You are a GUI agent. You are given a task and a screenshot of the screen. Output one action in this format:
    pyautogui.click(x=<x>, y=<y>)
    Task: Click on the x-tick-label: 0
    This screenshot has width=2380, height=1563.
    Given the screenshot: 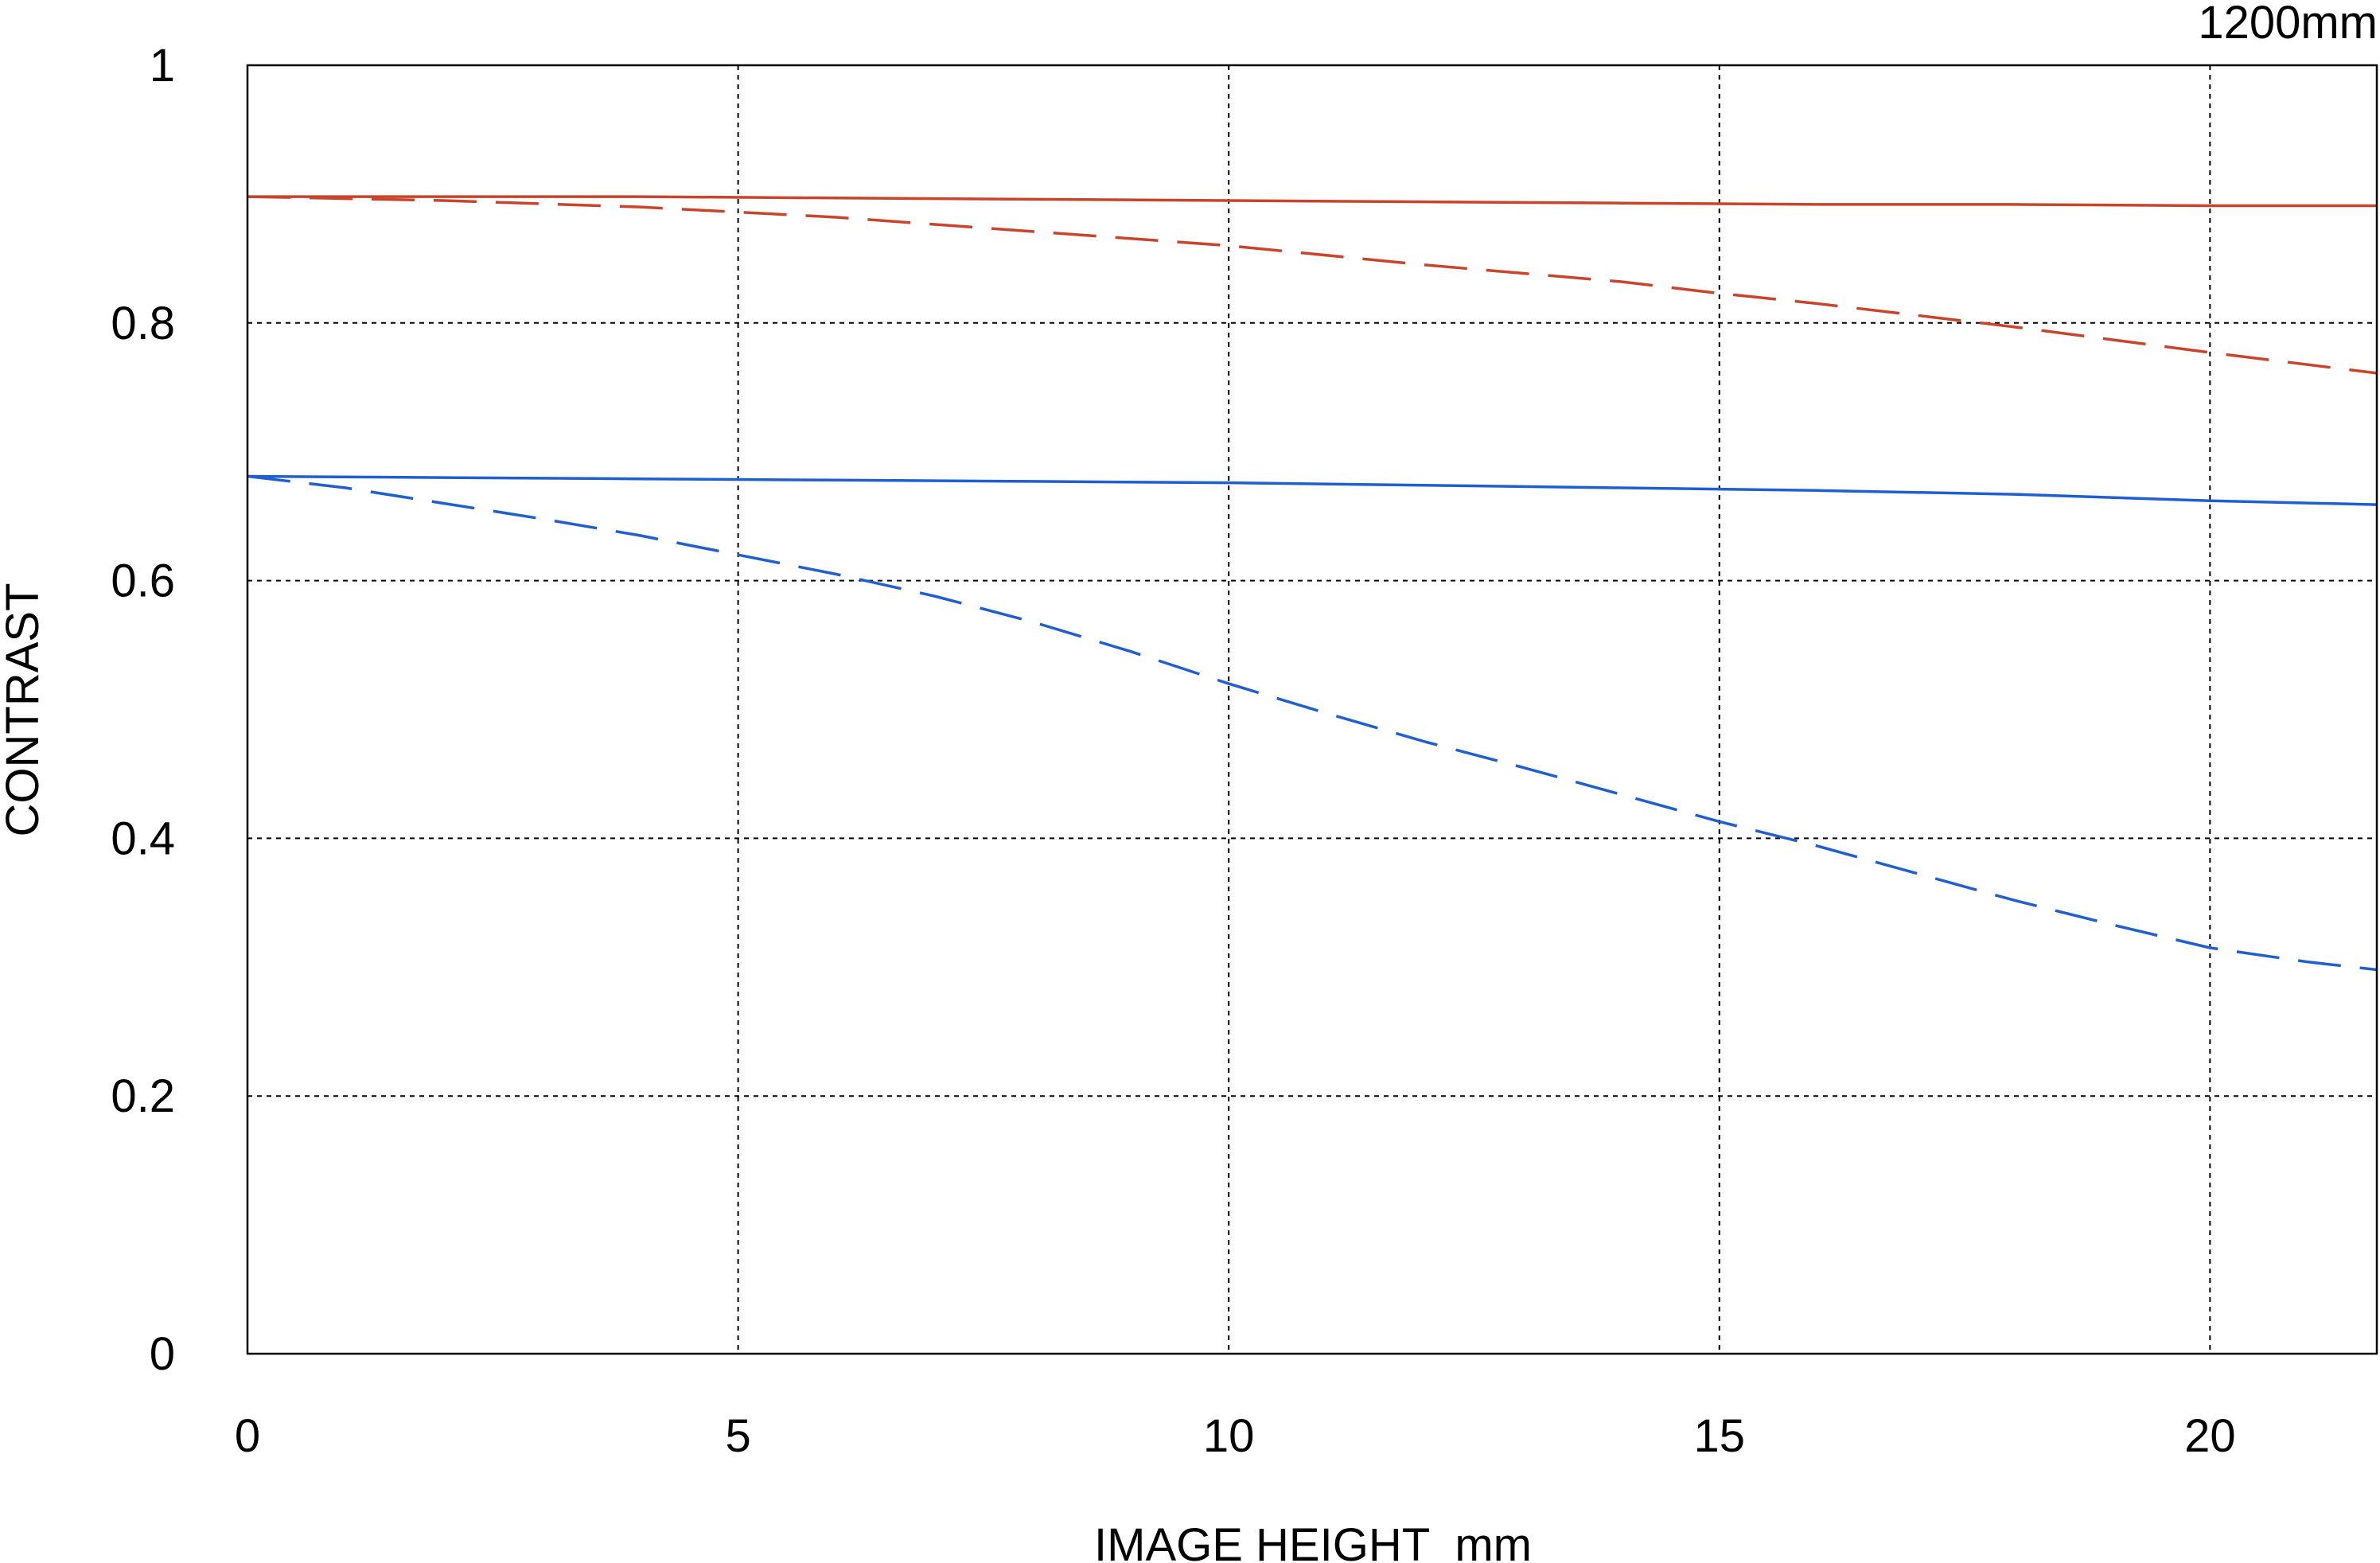 What is the action you would take?
    pyautogui.click(x=247, y=1436)
    